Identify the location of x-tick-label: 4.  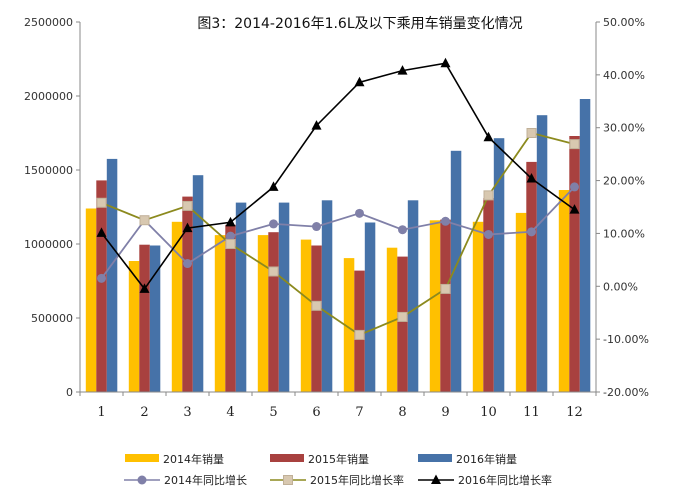
(230, 412).